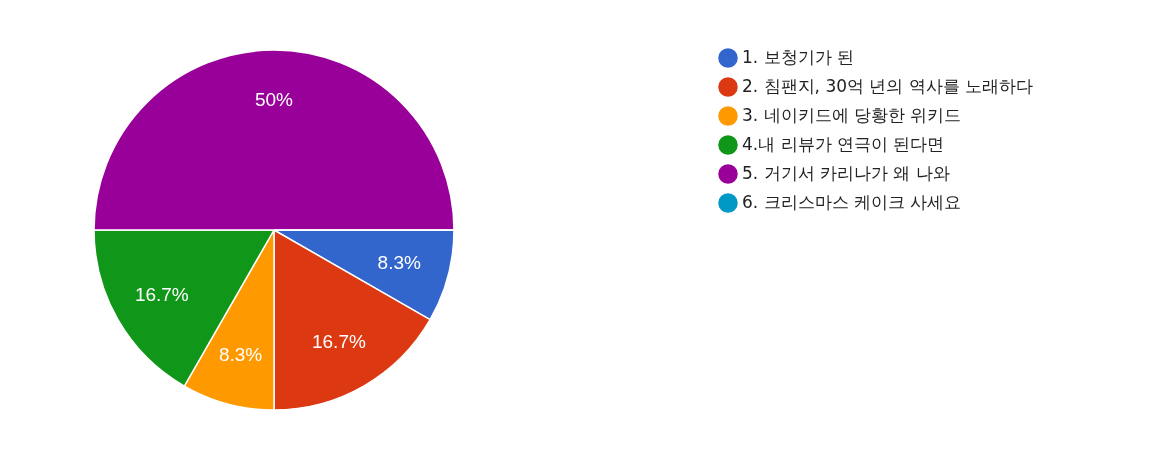 Image resolution: width=1164 pixels, height=449 pixels. Describe the element at coordinates (798, 57) in the screenshot. I see `legend-label: 1. 보청기가 된` at that location.